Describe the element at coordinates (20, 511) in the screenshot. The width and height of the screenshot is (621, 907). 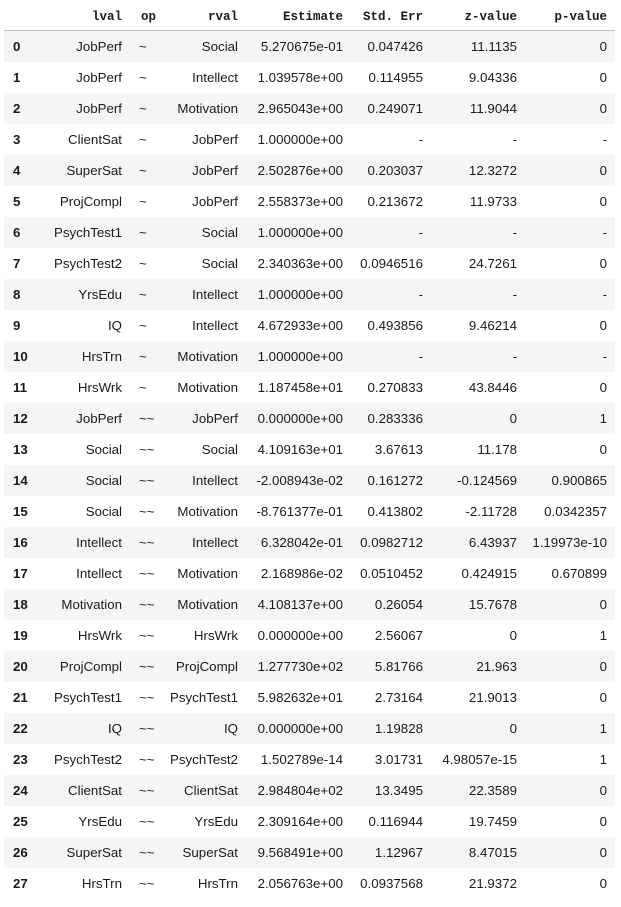
I see `row-index: 15` at that location.